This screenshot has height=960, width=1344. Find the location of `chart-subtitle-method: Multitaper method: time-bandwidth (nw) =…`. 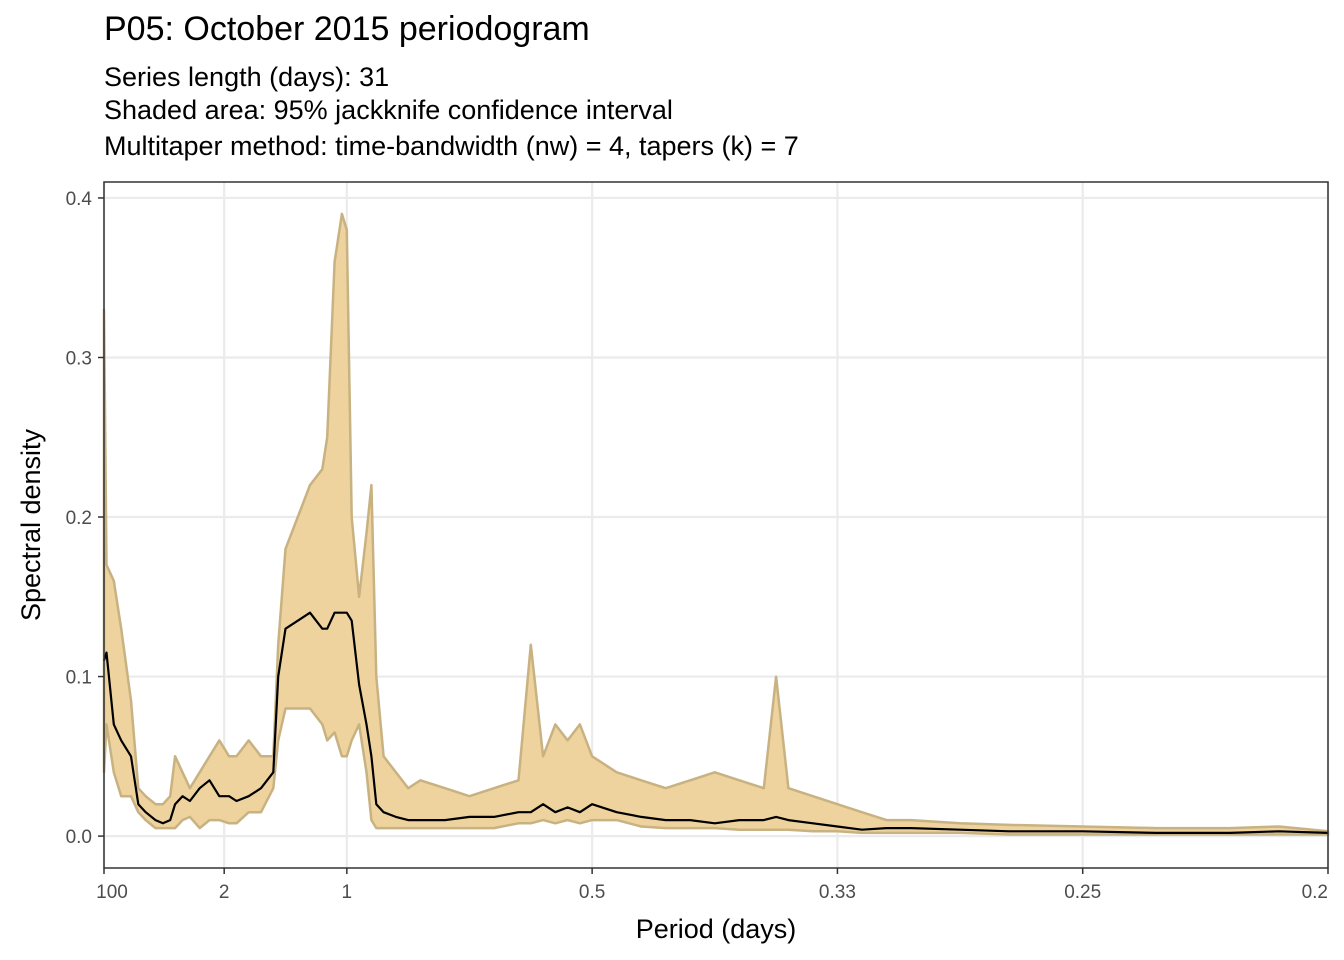

chart-subtitle-method: Multitaper method: time-bandwidth (nw) =… is located at coordinates (451, 146).